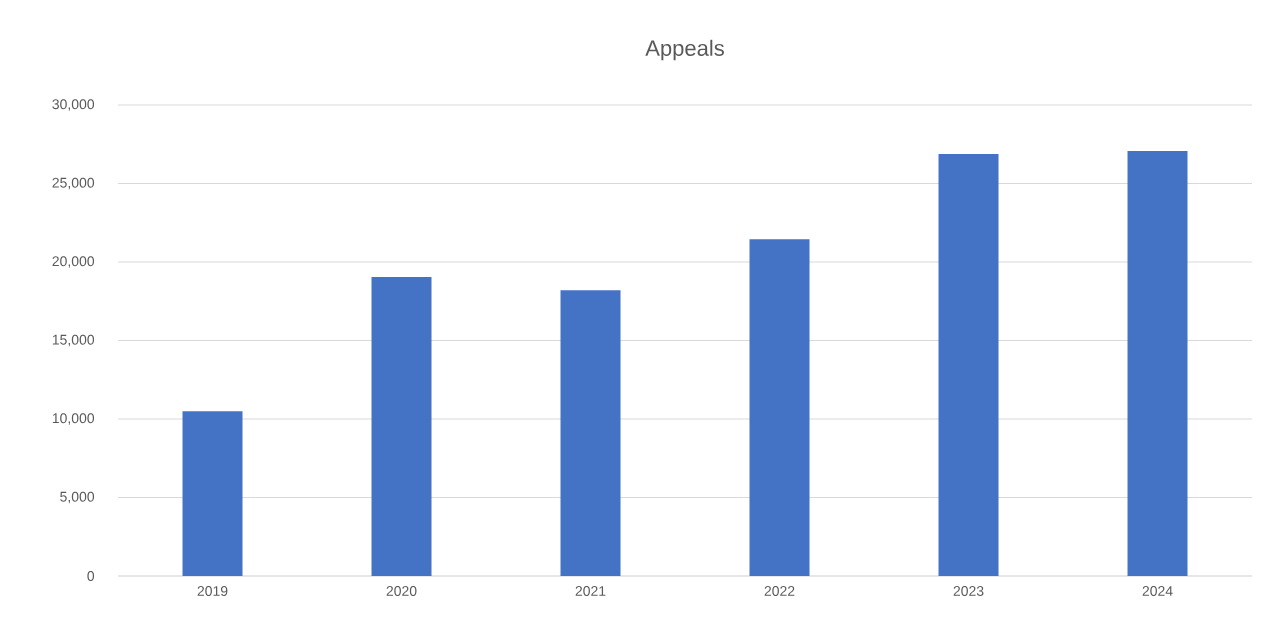  I want to click on x-tick-label: 2024, so click(1157, 591).